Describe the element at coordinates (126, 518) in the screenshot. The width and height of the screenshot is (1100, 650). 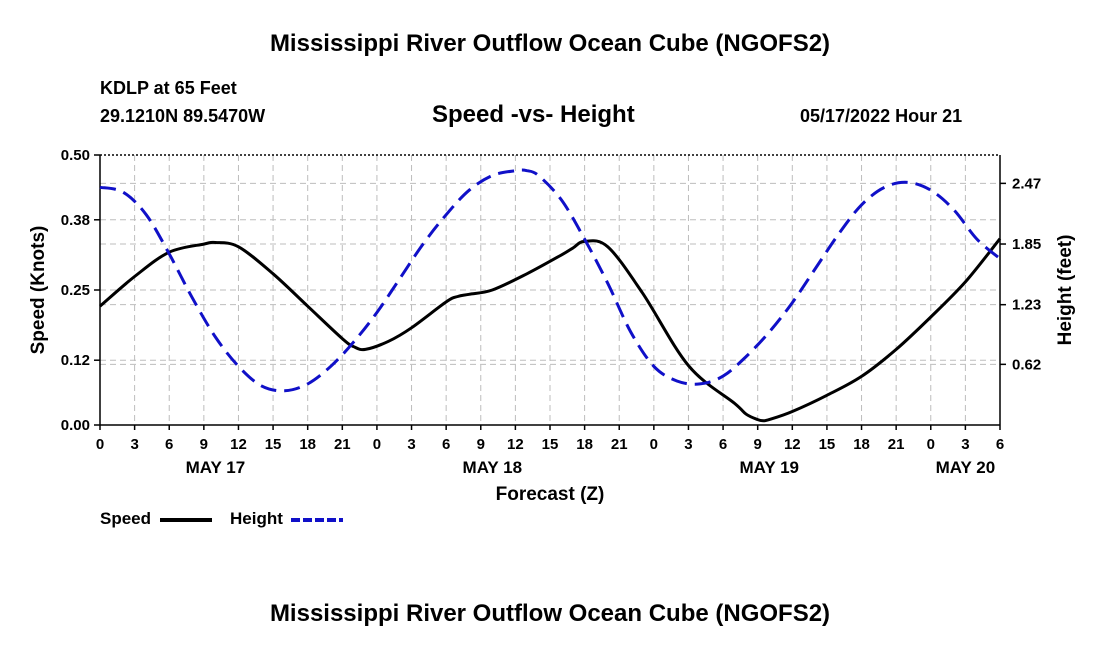
I see `legend-speed-label: Speed` at that location.